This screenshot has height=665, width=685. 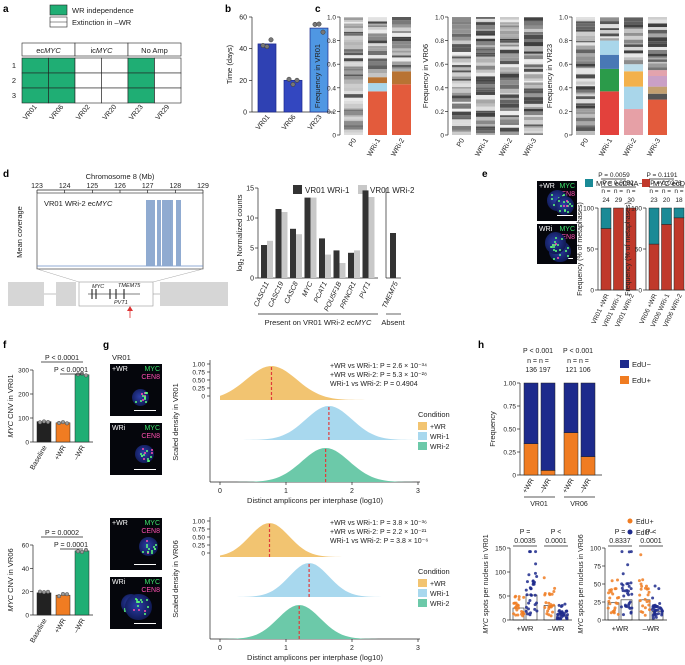 I want to click on p-value: P < 0.0001, so click(x=62, y=358).